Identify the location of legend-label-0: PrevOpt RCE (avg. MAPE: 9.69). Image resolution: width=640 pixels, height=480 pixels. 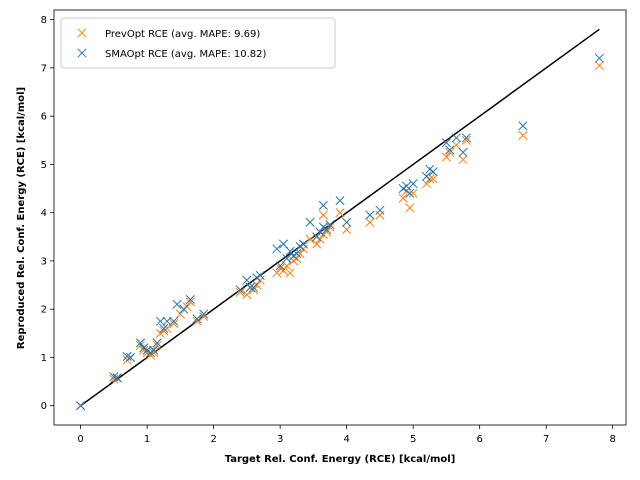
(182, 34).